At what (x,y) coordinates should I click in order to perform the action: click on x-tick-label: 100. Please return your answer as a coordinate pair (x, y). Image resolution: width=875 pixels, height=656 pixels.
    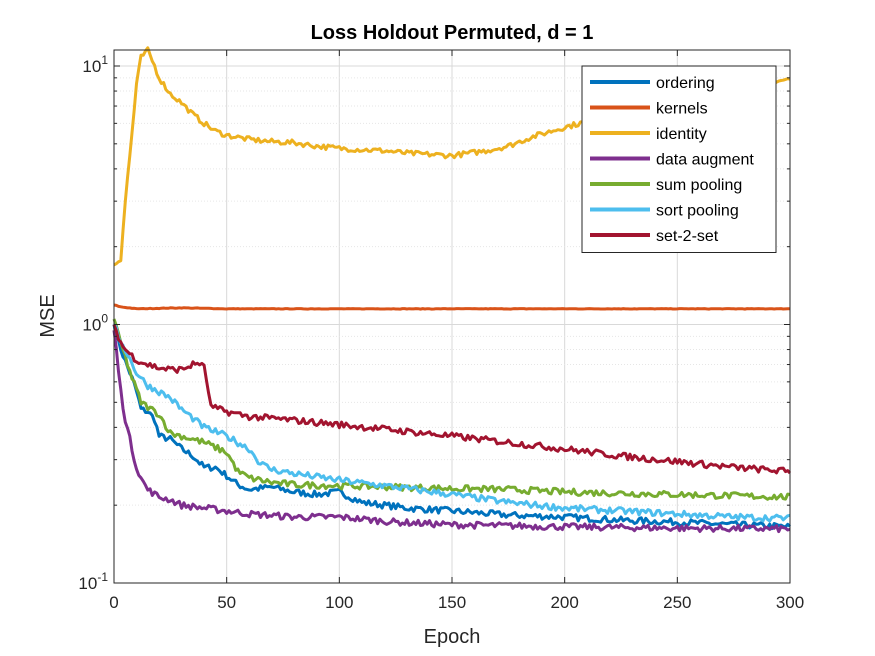
    Looking at the image, I should click on (339, 602).